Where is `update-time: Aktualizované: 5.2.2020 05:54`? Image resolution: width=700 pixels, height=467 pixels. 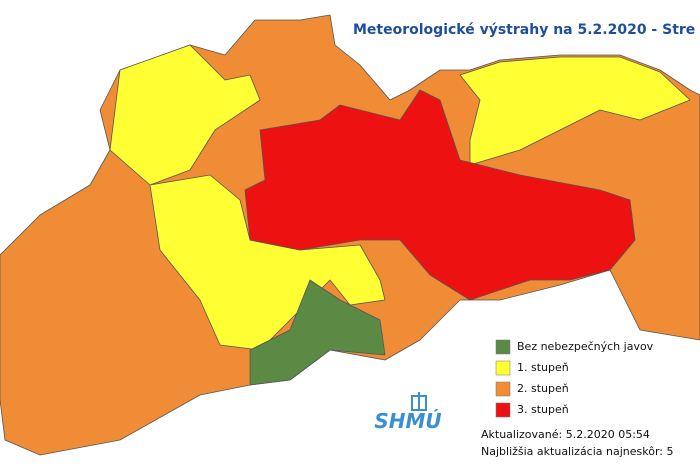
update-time: Aktualizované: 5.2.2020 05:54 is located at coordinates (565, 434).